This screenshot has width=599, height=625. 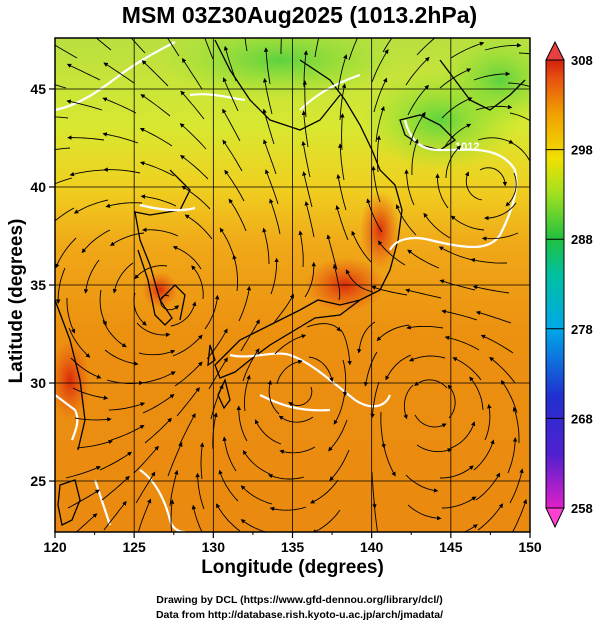 What do you see at coordinates (38, 481) in the screenshot?
I see `y-tick-label: 25` at bounding box center [38, 481].